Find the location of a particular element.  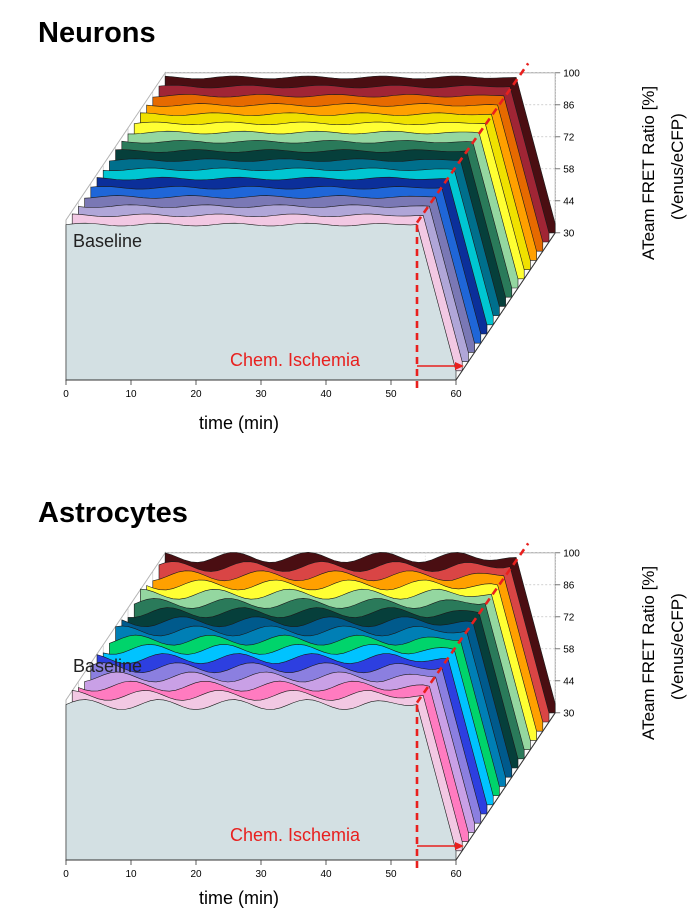

grid-line-diagonal is located at coordinates (115, 146).